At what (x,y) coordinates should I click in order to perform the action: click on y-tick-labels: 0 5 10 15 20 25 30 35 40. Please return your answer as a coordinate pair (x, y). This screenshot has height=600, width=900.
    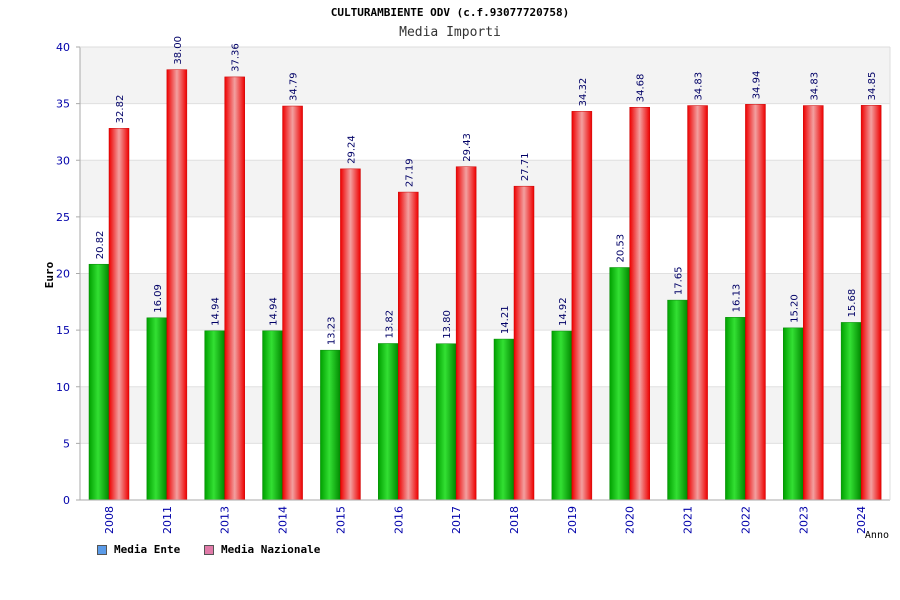
    Looking at the image, I should click on (63, 274).